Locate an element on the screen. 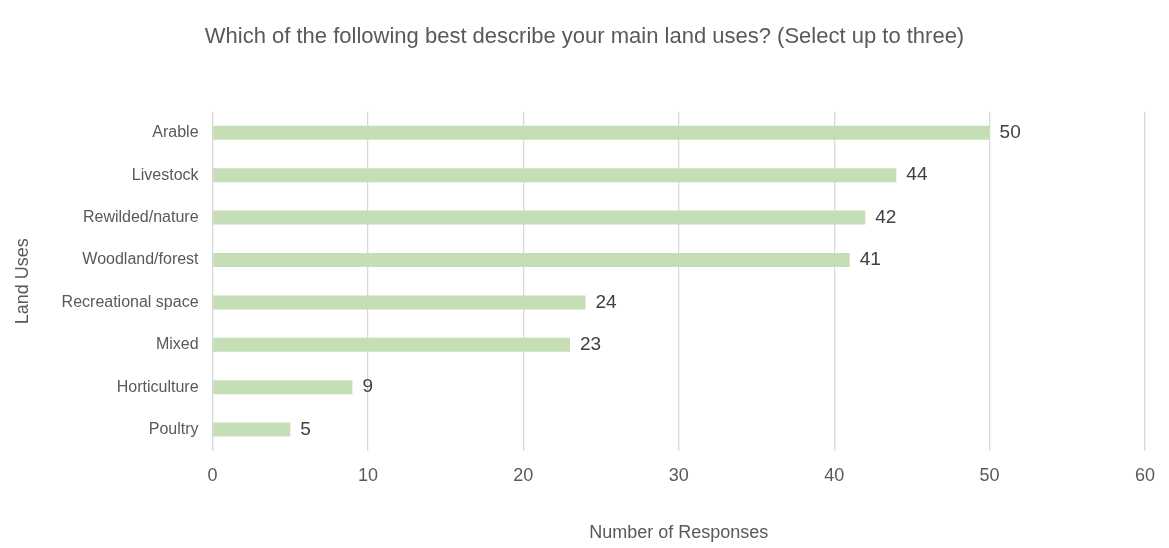  y-tick-label: Arable is located at coordinates (175, 132).